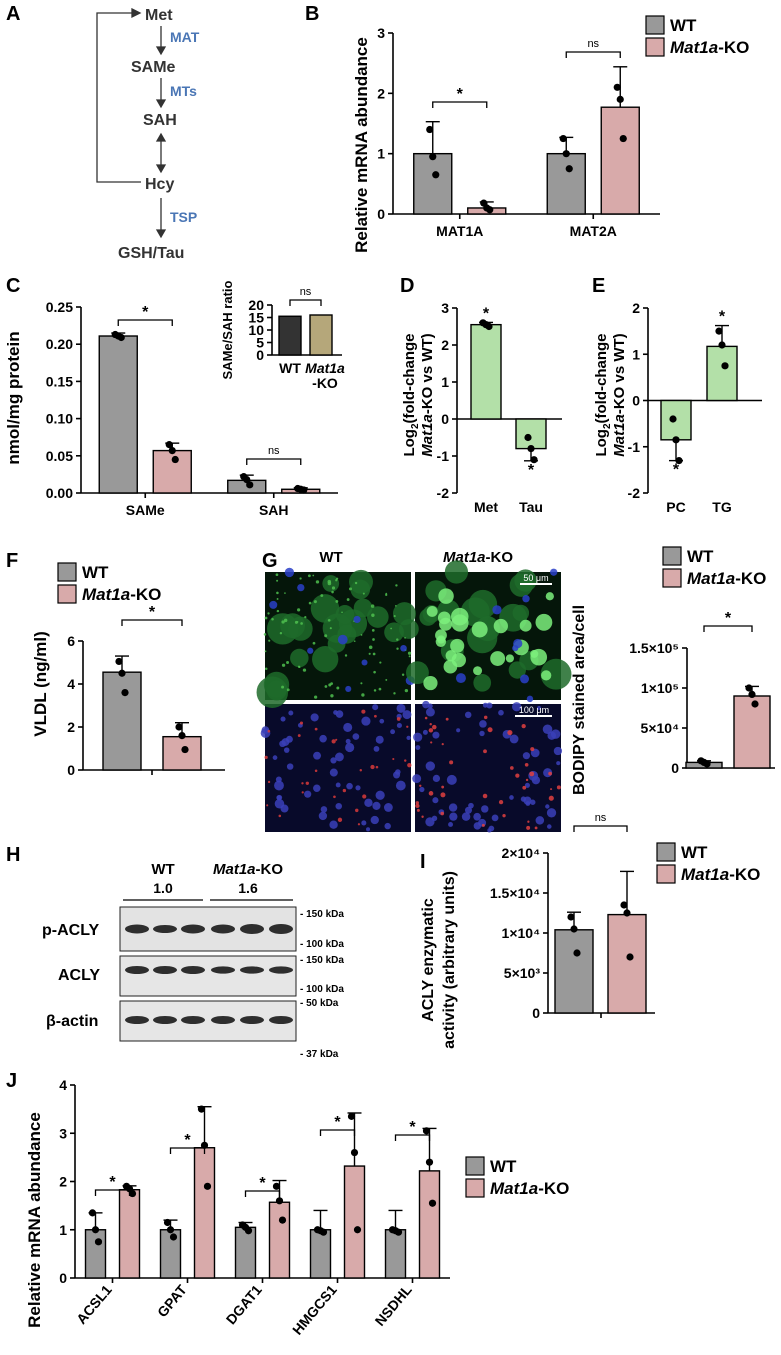 This screenshot has width=781, height=1355. What do you see at coordinates (428, 960) in the screenshot?
I see `svg-text: ACLY enzymatic` at bounding box center [428, 960].